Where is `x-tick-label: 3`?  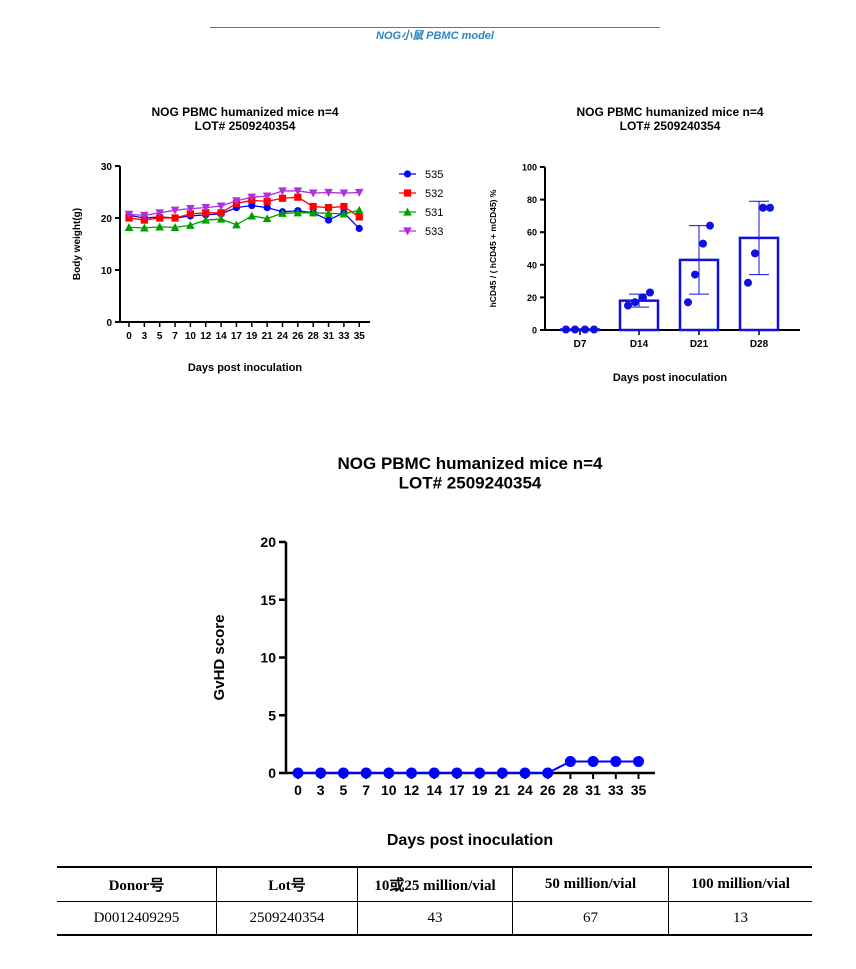
x-tick-label: 3 is located at coordinates (321, 790).